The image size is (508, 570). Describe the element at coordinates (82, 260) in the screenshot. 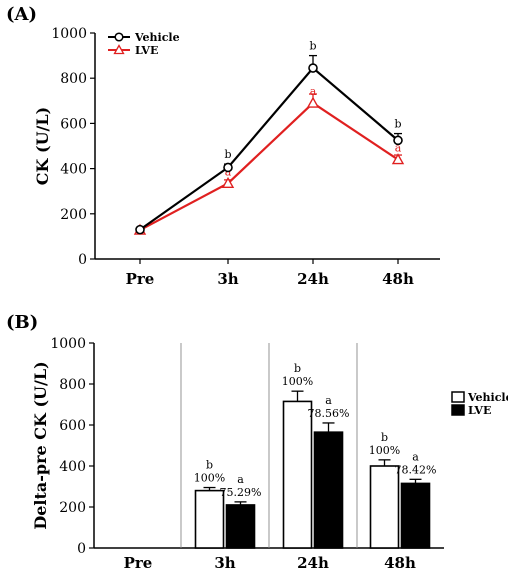

I see `panel-a-y-tick-label: 0` at that location.